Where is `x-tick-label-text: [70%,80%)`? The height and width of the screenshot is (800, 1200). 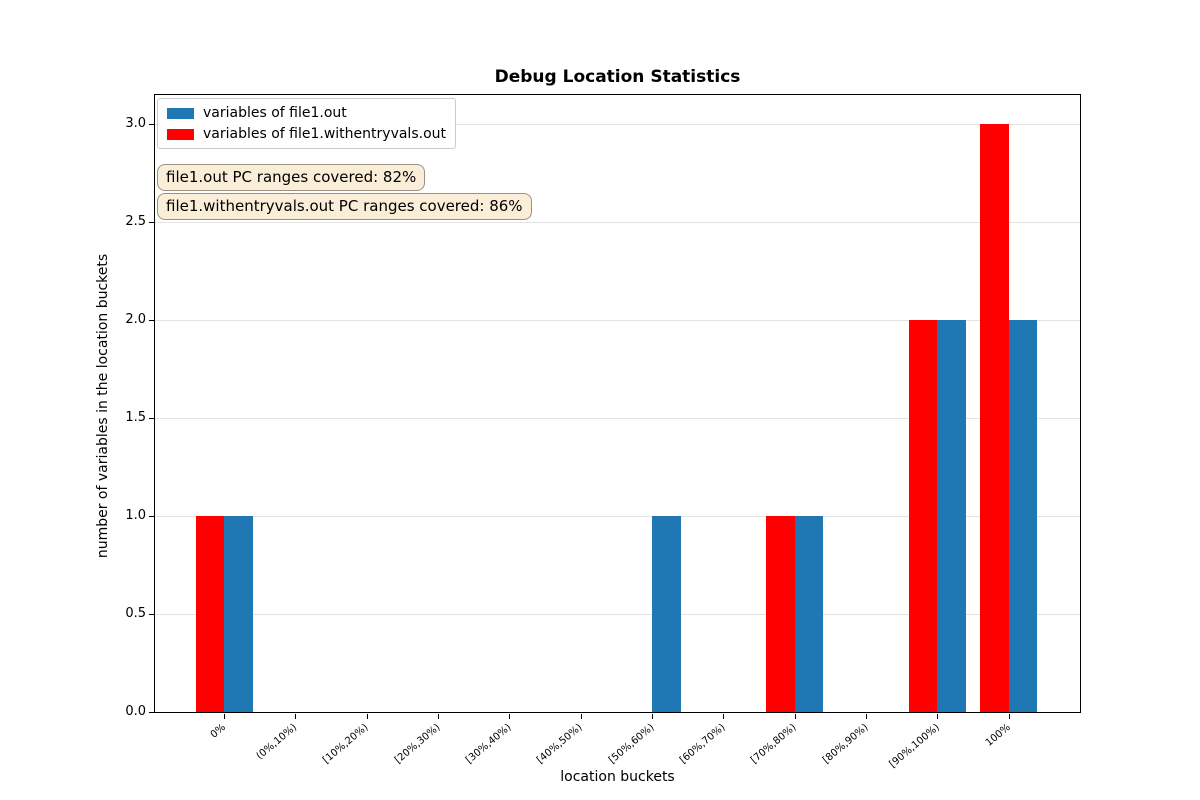
x-tick-label-text: [70%,80%) is located at coordinates (774, 744).